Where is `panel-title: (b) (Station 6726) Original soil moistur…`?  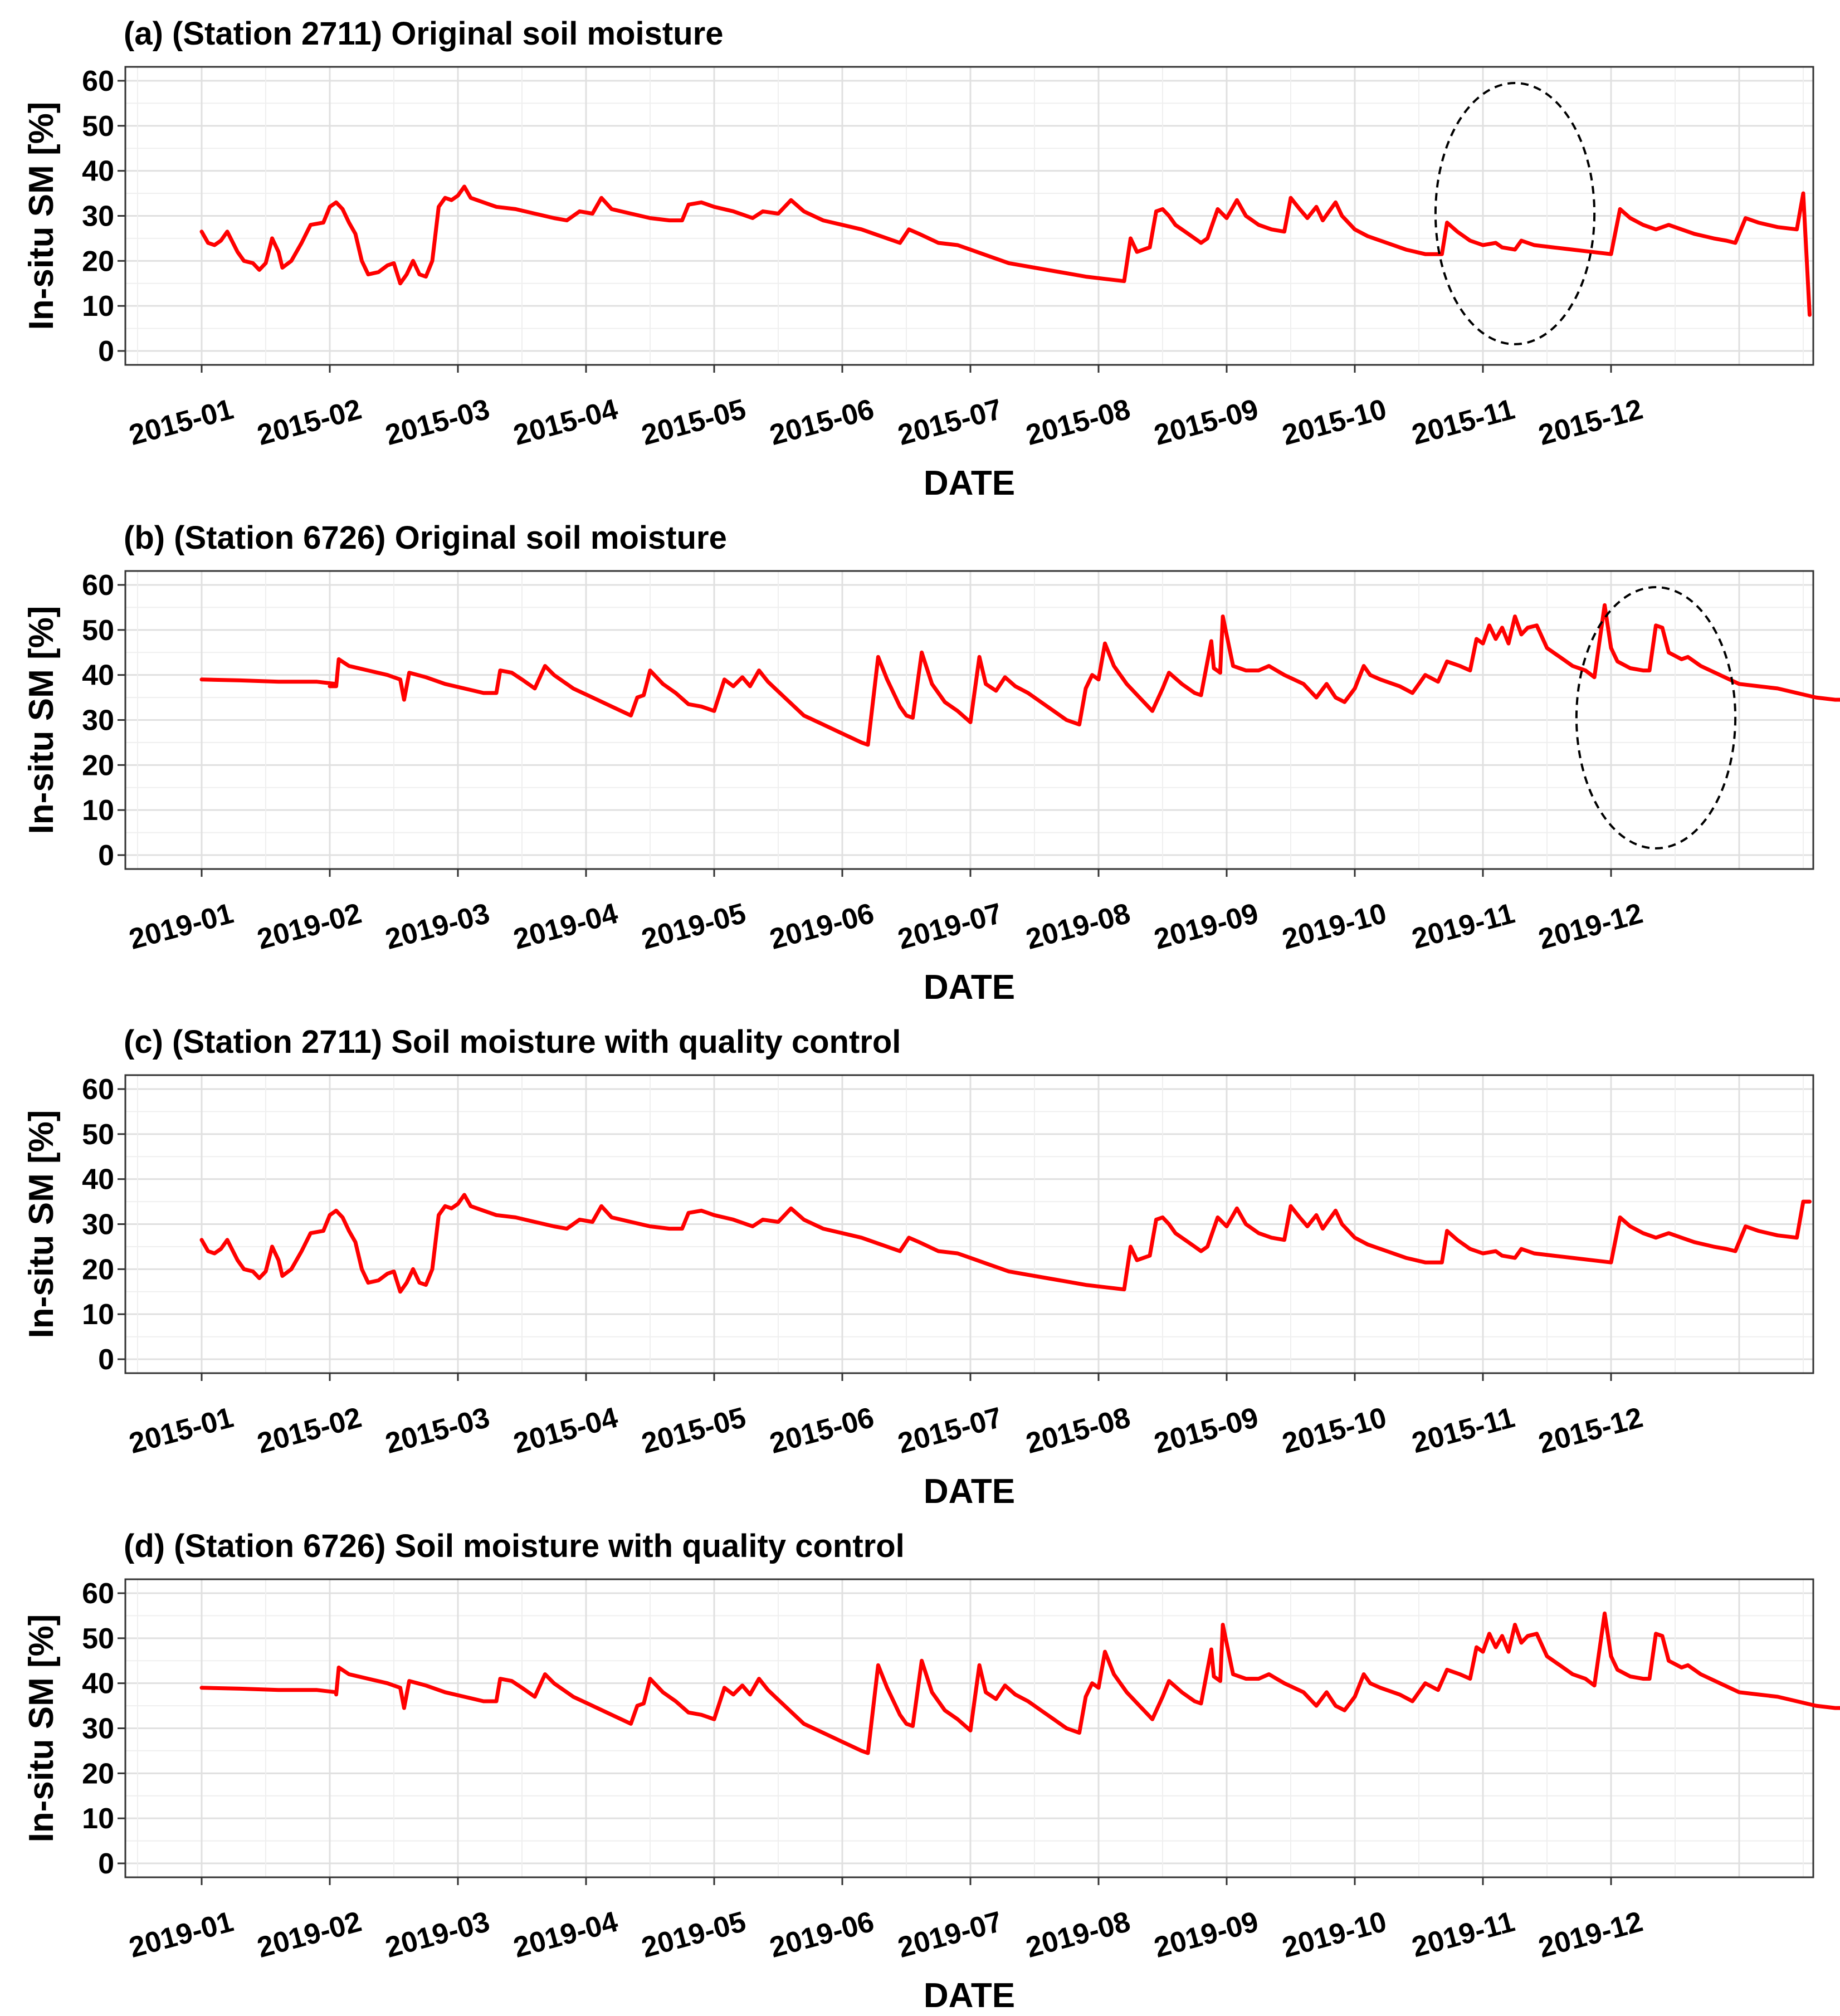 panel-title: (b) (Station 6726) Original soil moistur… is located at coordinates (425, 538).